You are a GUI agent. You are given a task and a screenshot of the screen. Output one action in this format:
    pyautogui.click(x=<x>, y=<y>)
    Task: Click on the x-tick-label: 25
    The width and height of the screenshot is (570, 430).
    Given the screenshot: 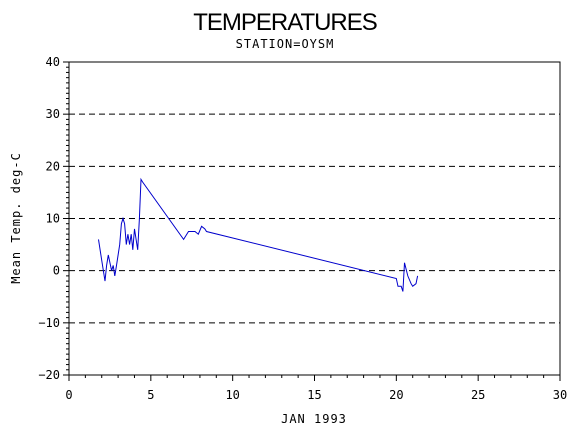 What is the action you would take?
    pyautogui.click(x=478, y=395)
    